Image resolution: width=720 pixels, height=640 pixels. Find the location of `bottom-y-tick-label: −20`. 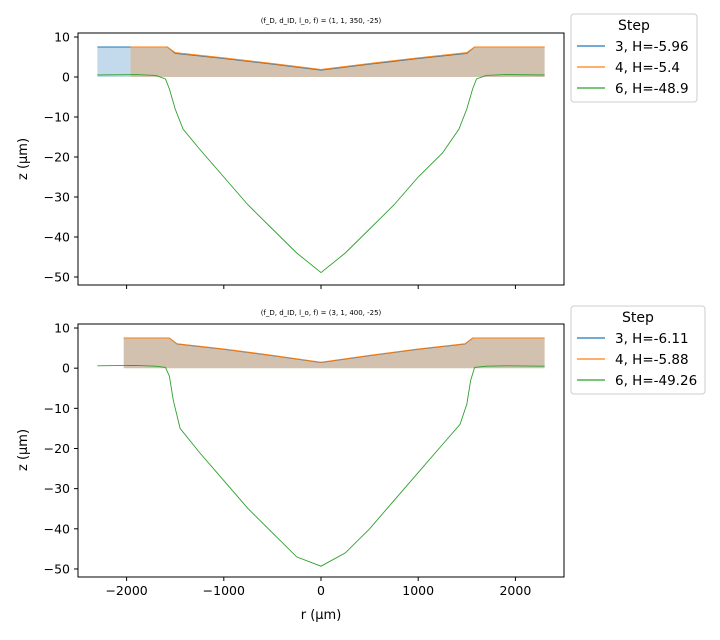

bottom-y-tick-label: −20 is located at coordinates (57, 448).